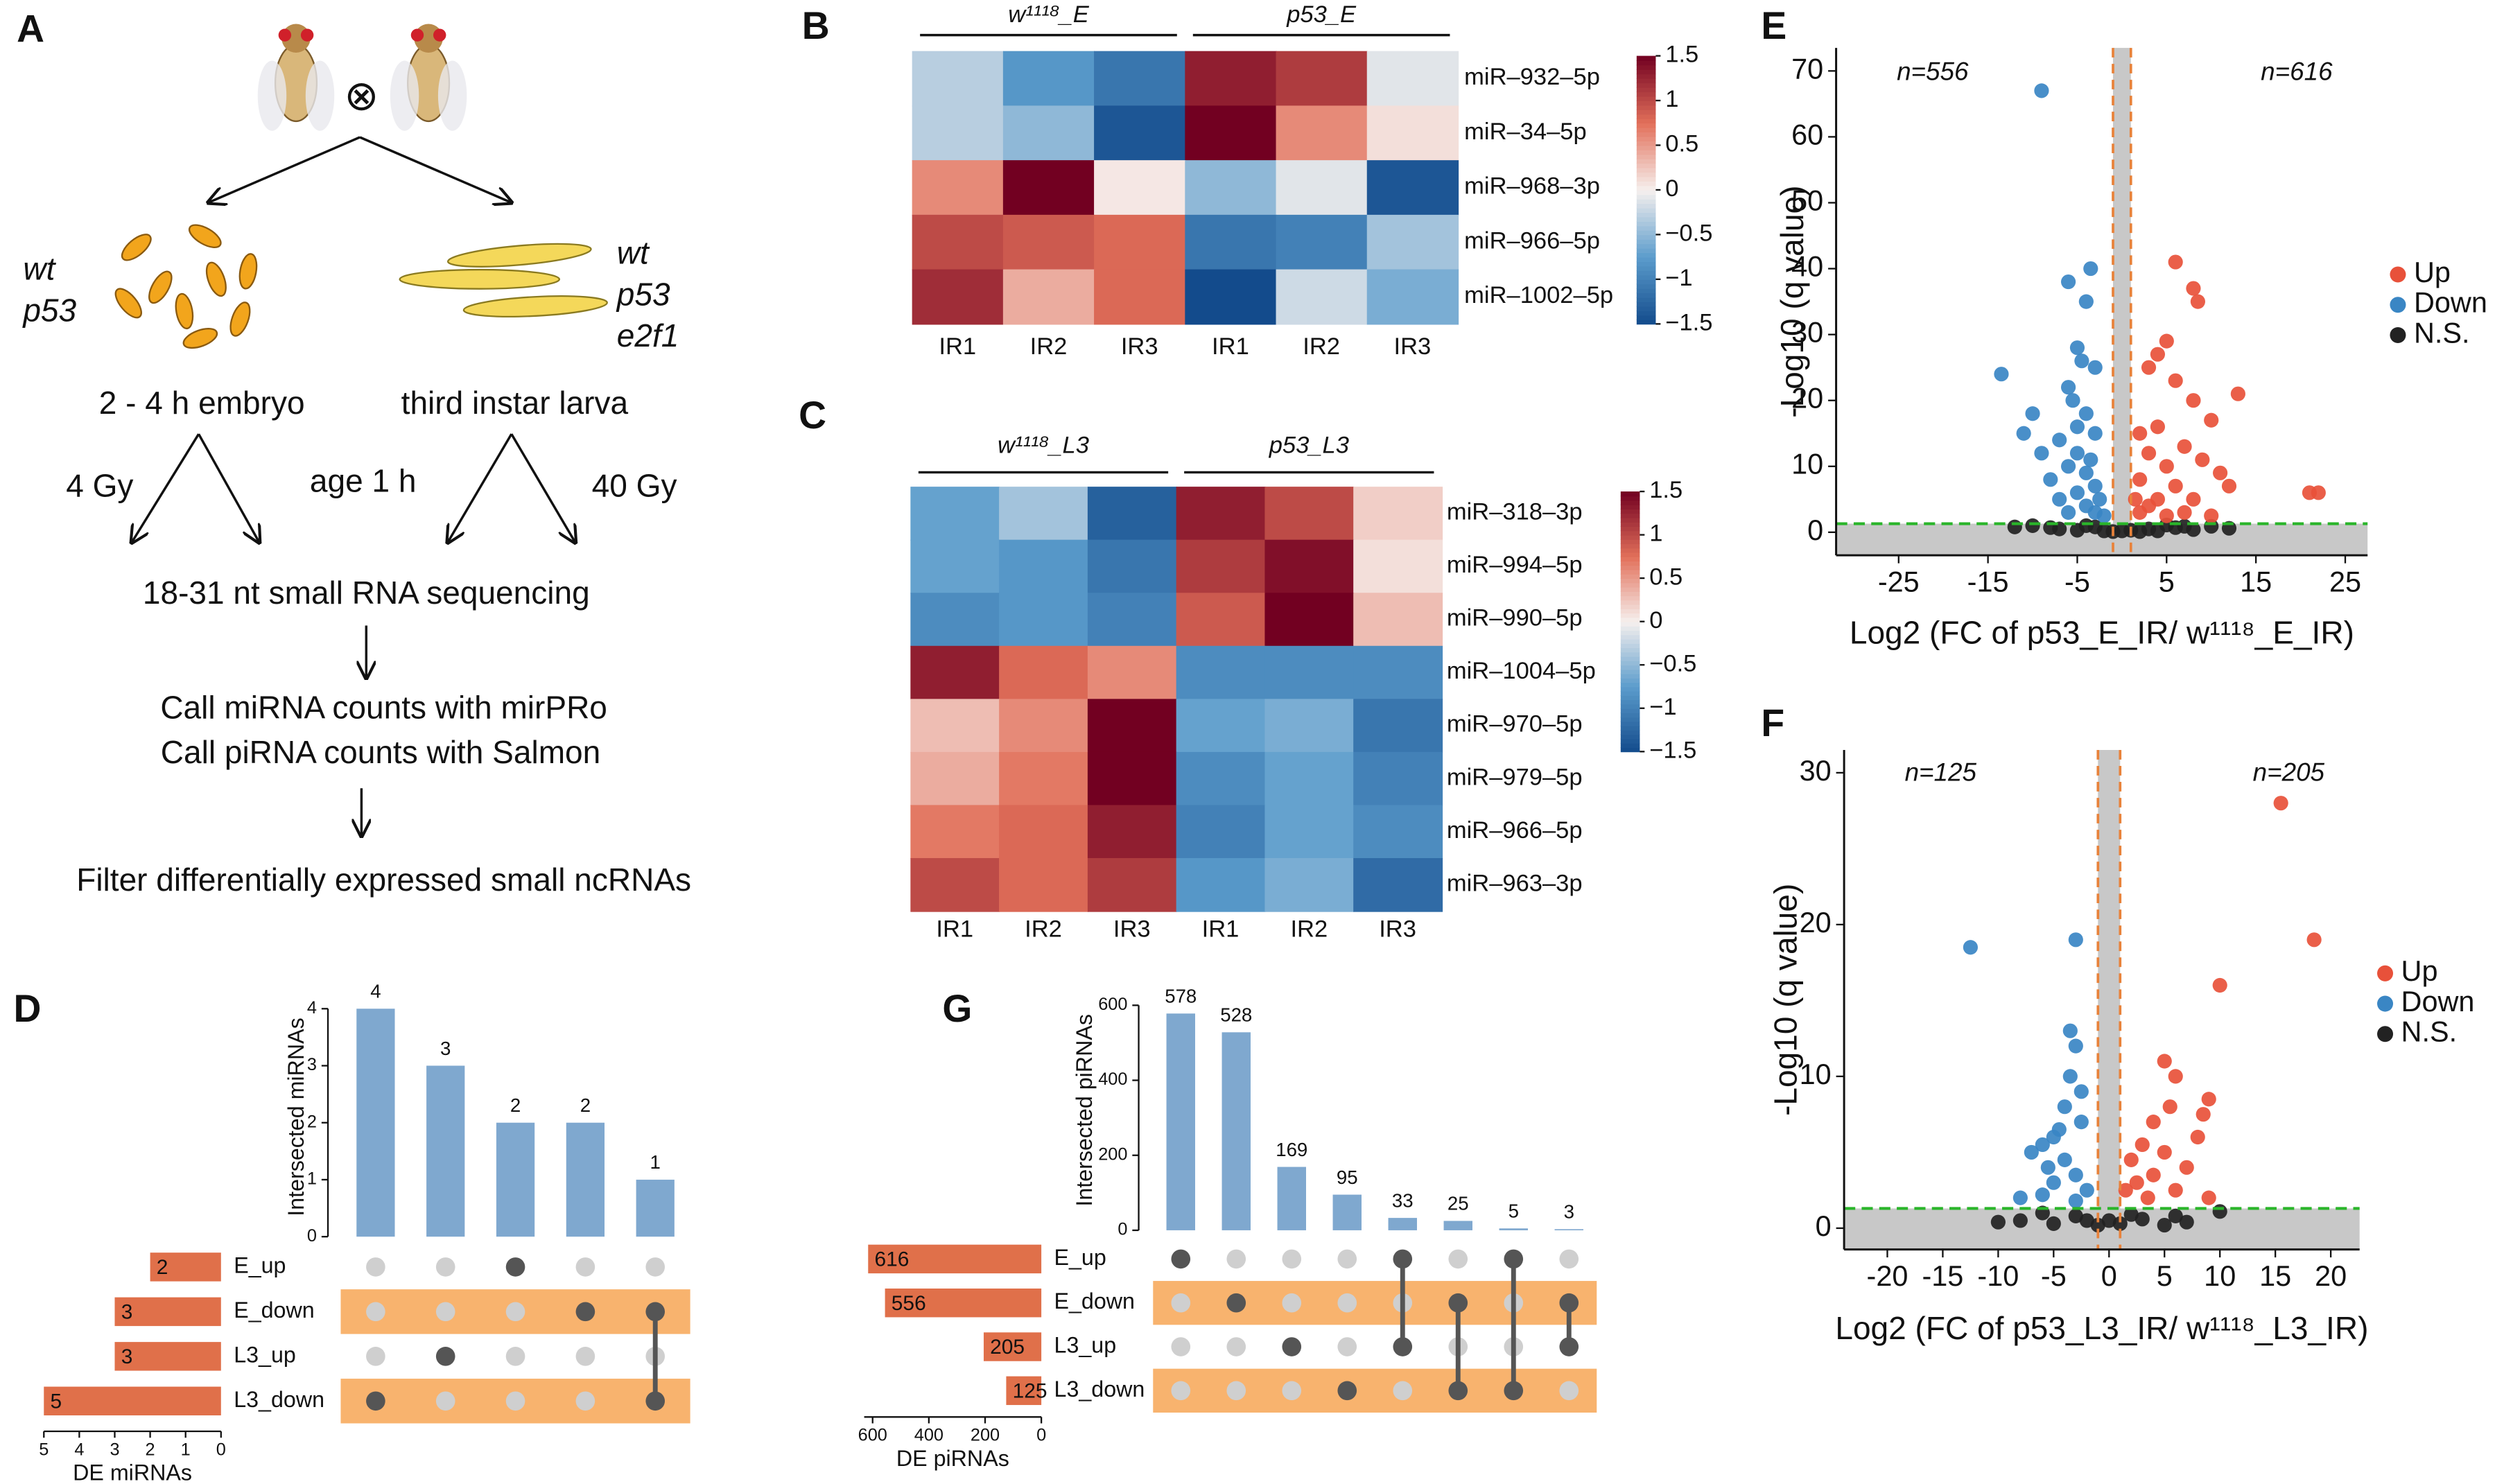 This screenshot has width=2504, height=1484. I want to click on set-size-label: 3, so click(127, 1312).